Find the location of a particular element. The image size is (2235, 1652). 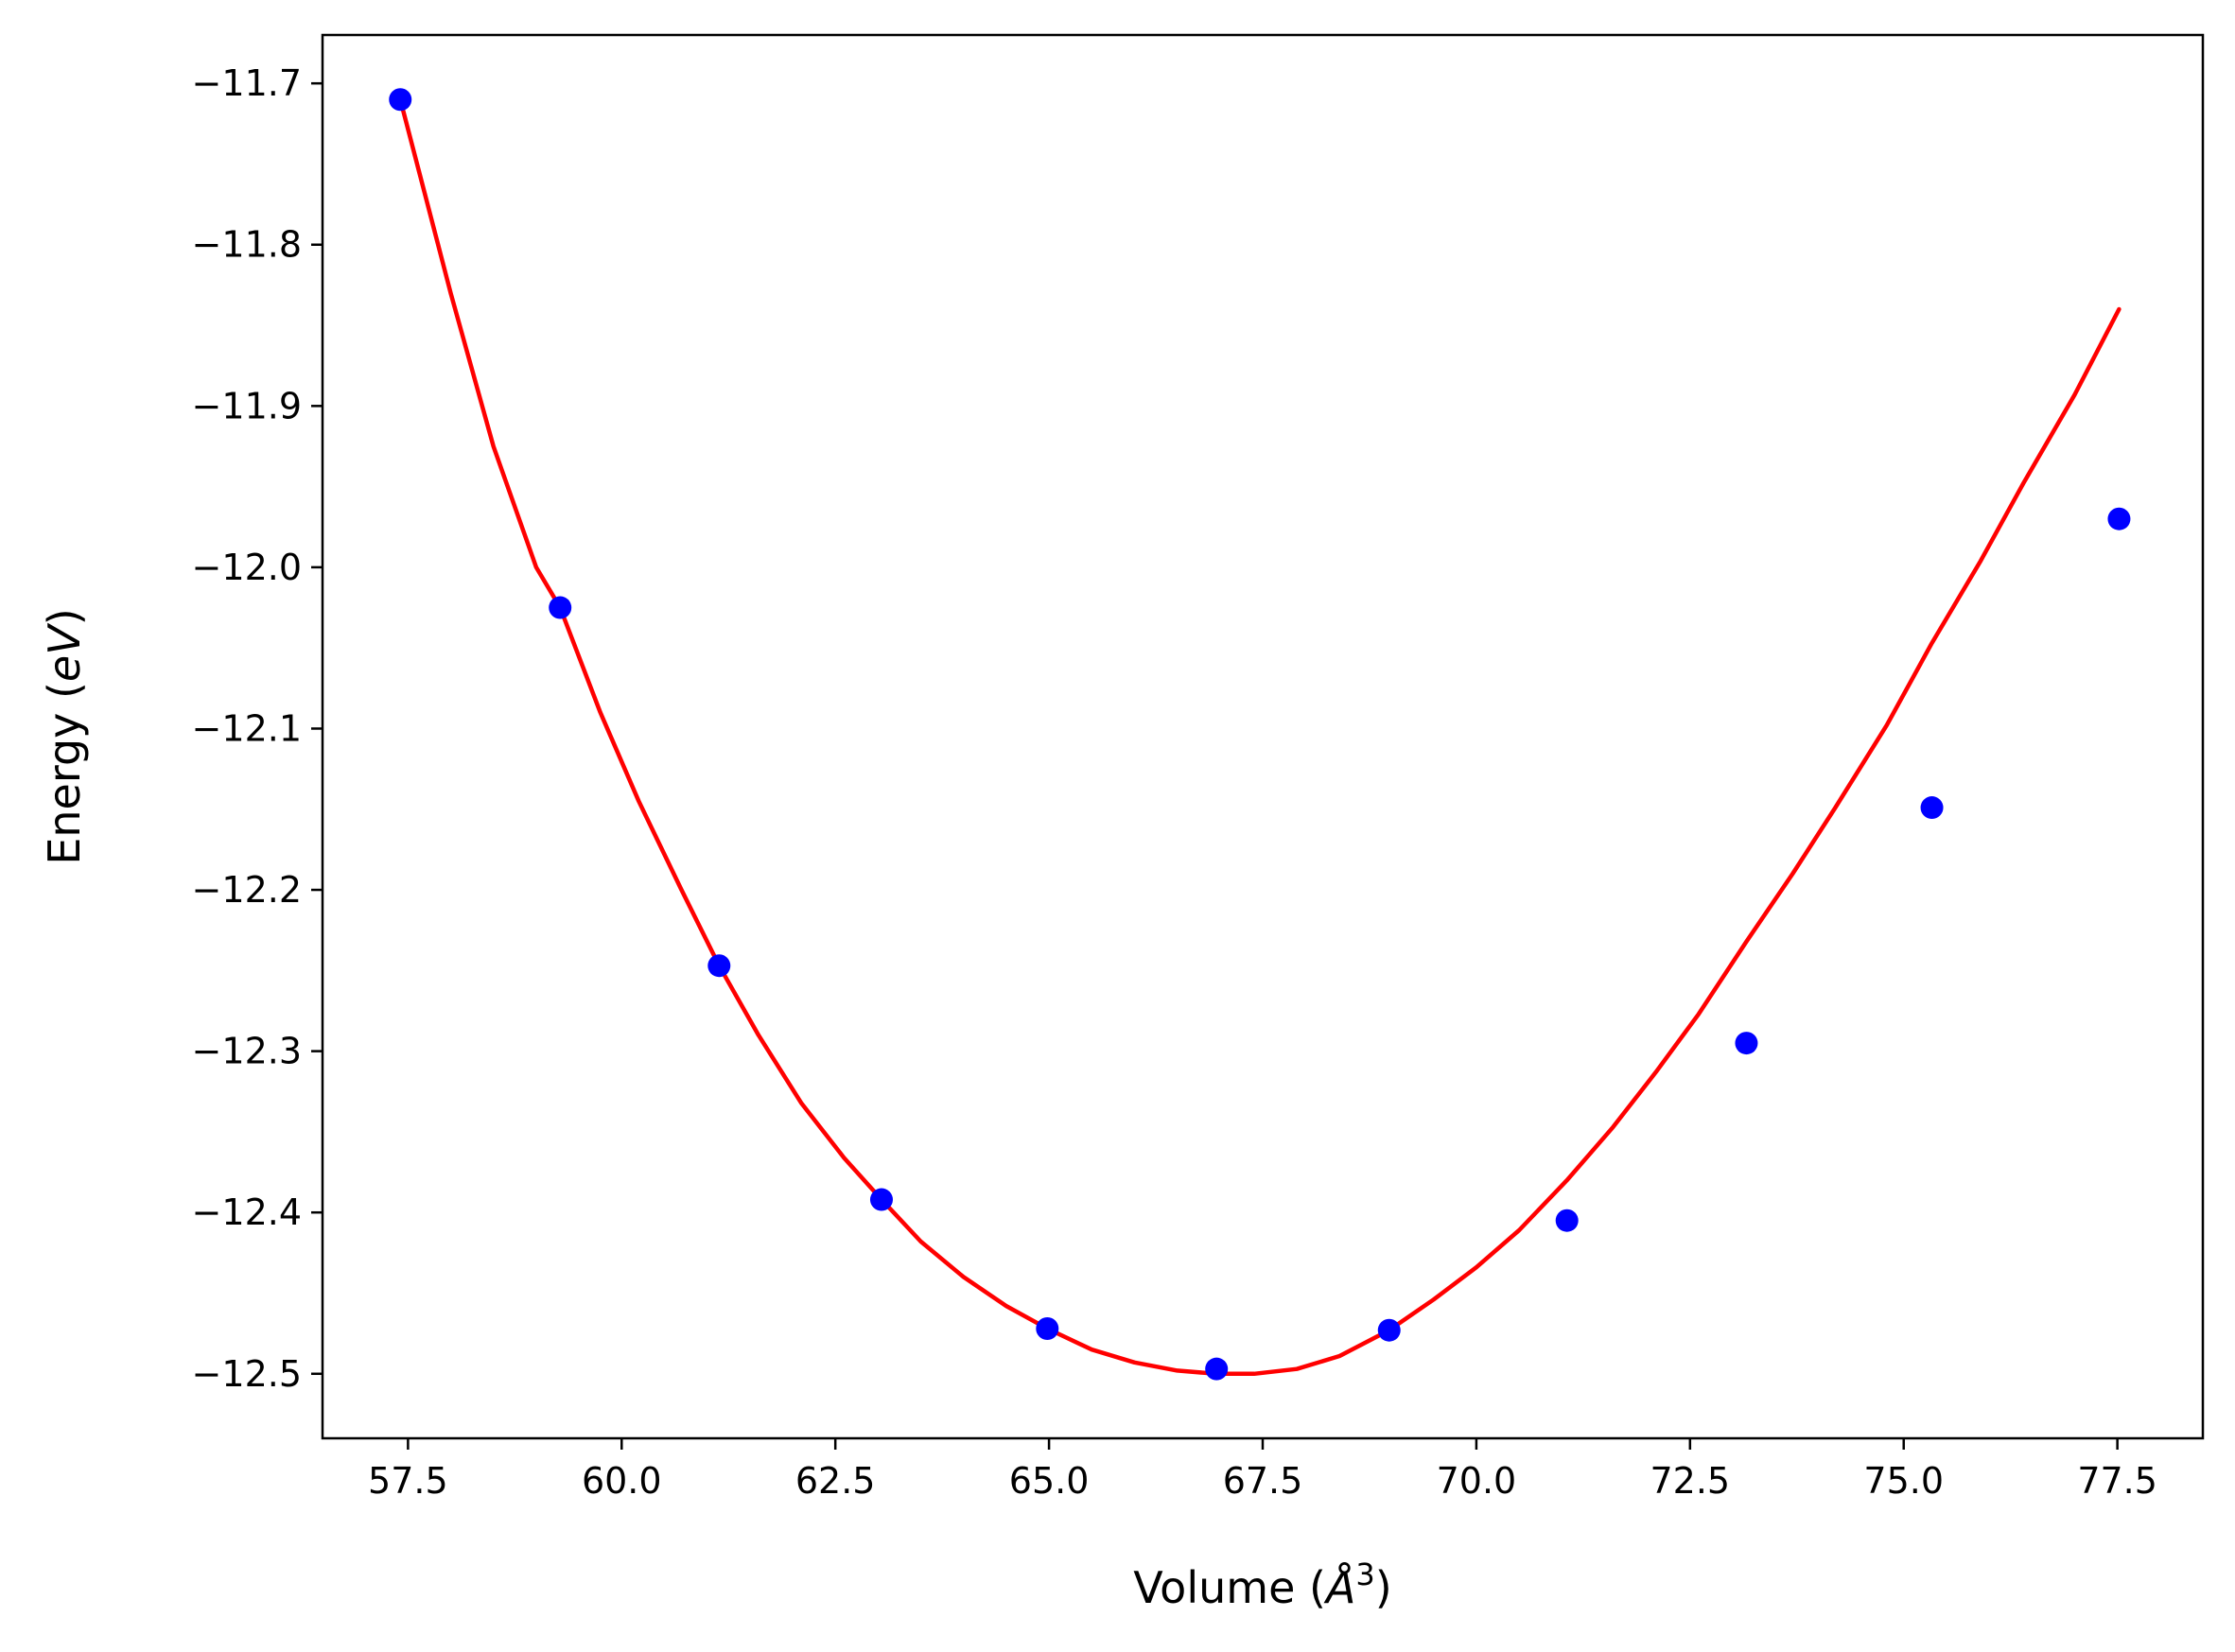

y-tick-label: −12.5 is located at coordinates (247, 1374).